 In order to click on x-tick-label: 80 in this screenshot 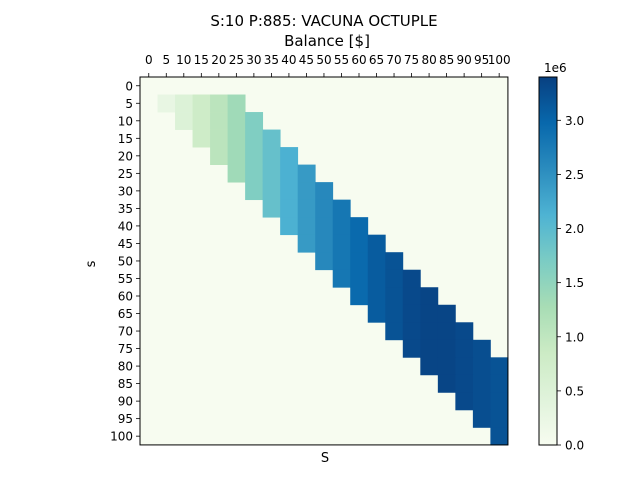, I will do `click(428, 60)`.